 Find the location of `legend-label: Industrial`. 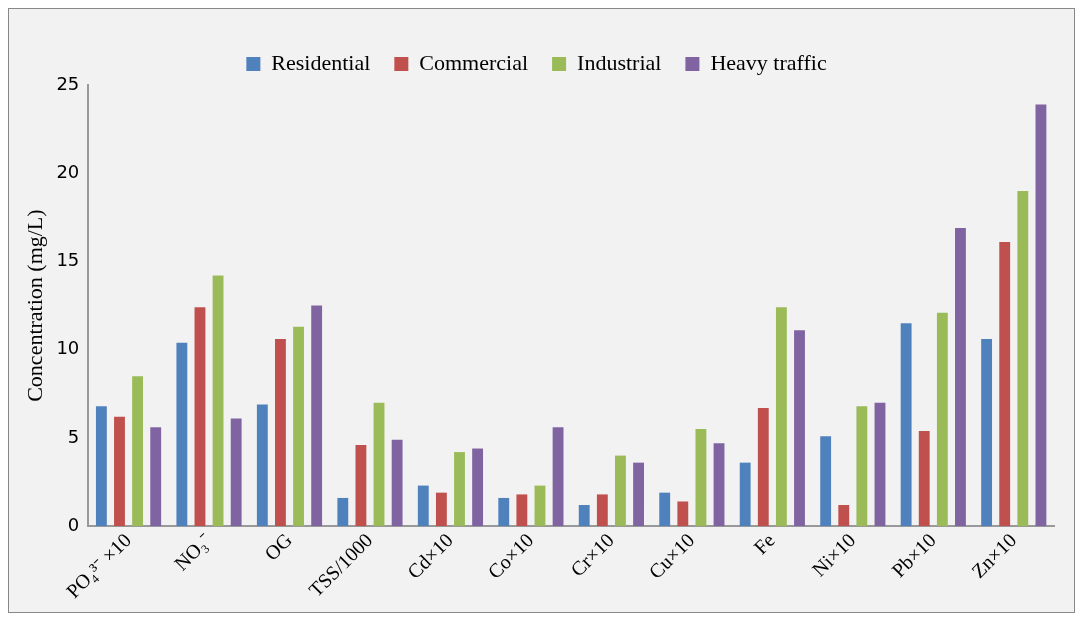

legend-label: Industrial is located at coordinates (619, 62).